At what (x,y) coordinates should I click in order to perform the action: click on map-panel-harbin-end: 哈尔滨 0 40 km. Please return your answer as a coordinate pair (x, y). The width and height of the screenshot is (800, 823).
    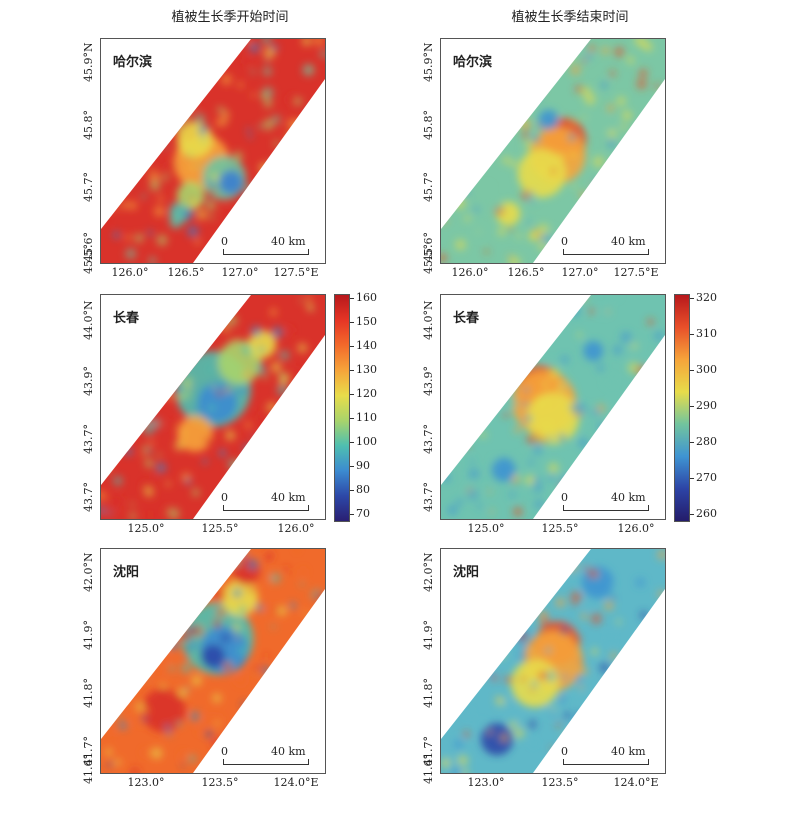
    Looking at the image, I should click on (553, 151).